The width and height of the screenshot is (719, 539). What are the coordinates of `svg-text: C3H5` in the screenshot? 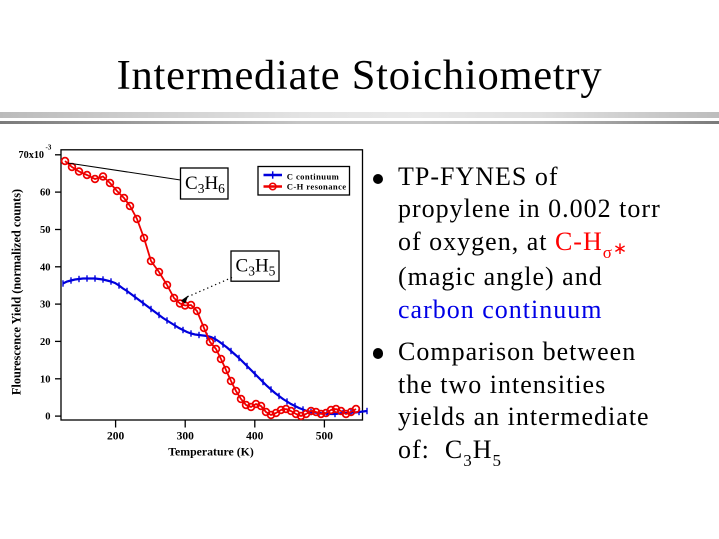 It's located at (256, 267).